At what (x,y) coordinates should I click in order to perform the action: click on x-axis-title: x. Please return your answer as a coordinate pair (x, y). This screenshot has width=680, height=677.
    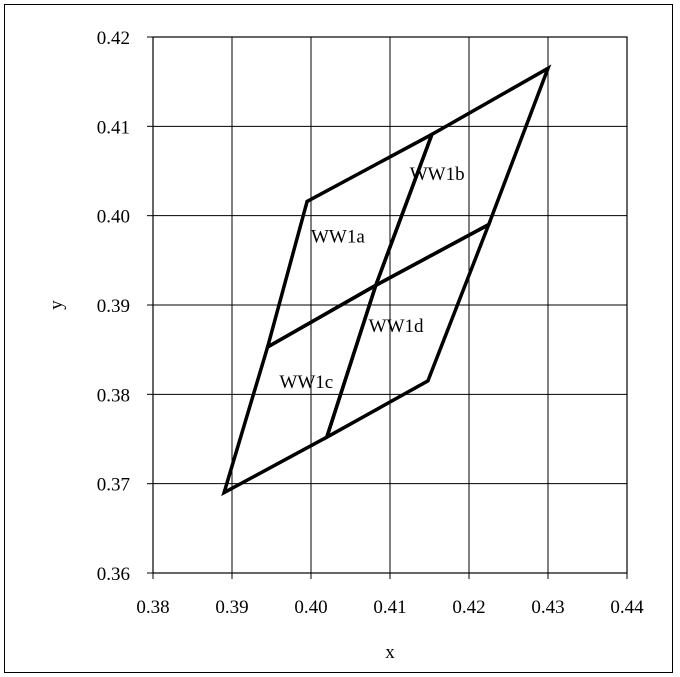
    Looking at the image, I should click on (390, 652).